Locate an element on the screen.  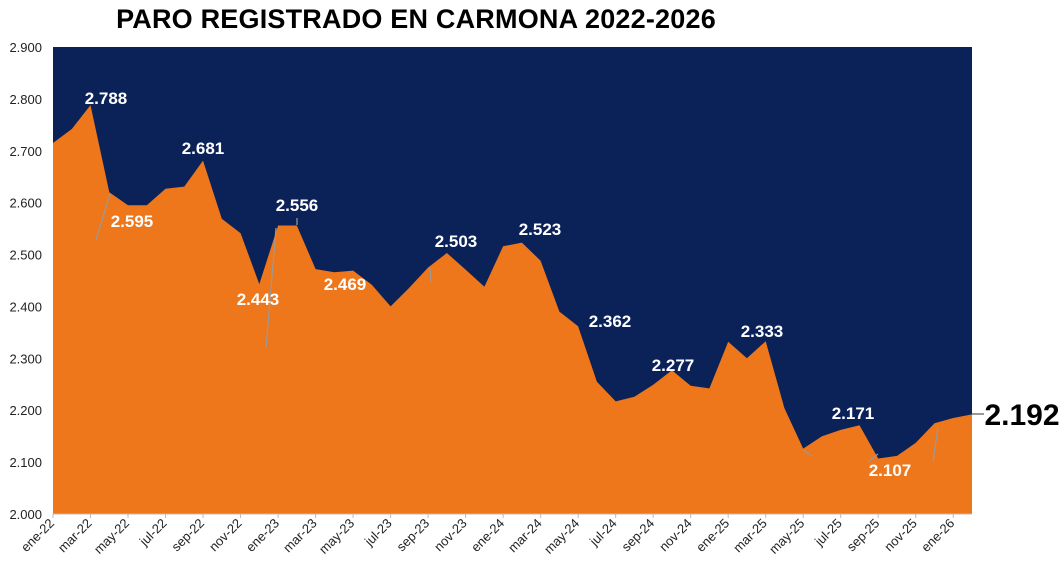
x-tick-label: jul-22 is located at coordinates (153, 533).